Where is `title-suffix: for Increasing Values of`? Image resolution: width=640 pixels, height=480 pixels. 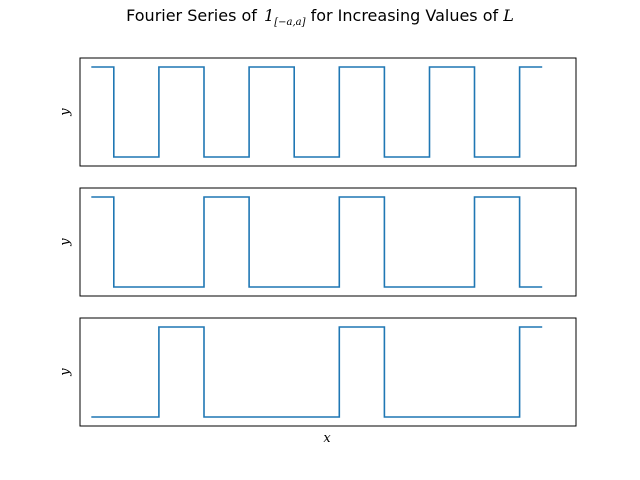
title-suffix: for Increasing Values of is located at coordinates (405, 15).